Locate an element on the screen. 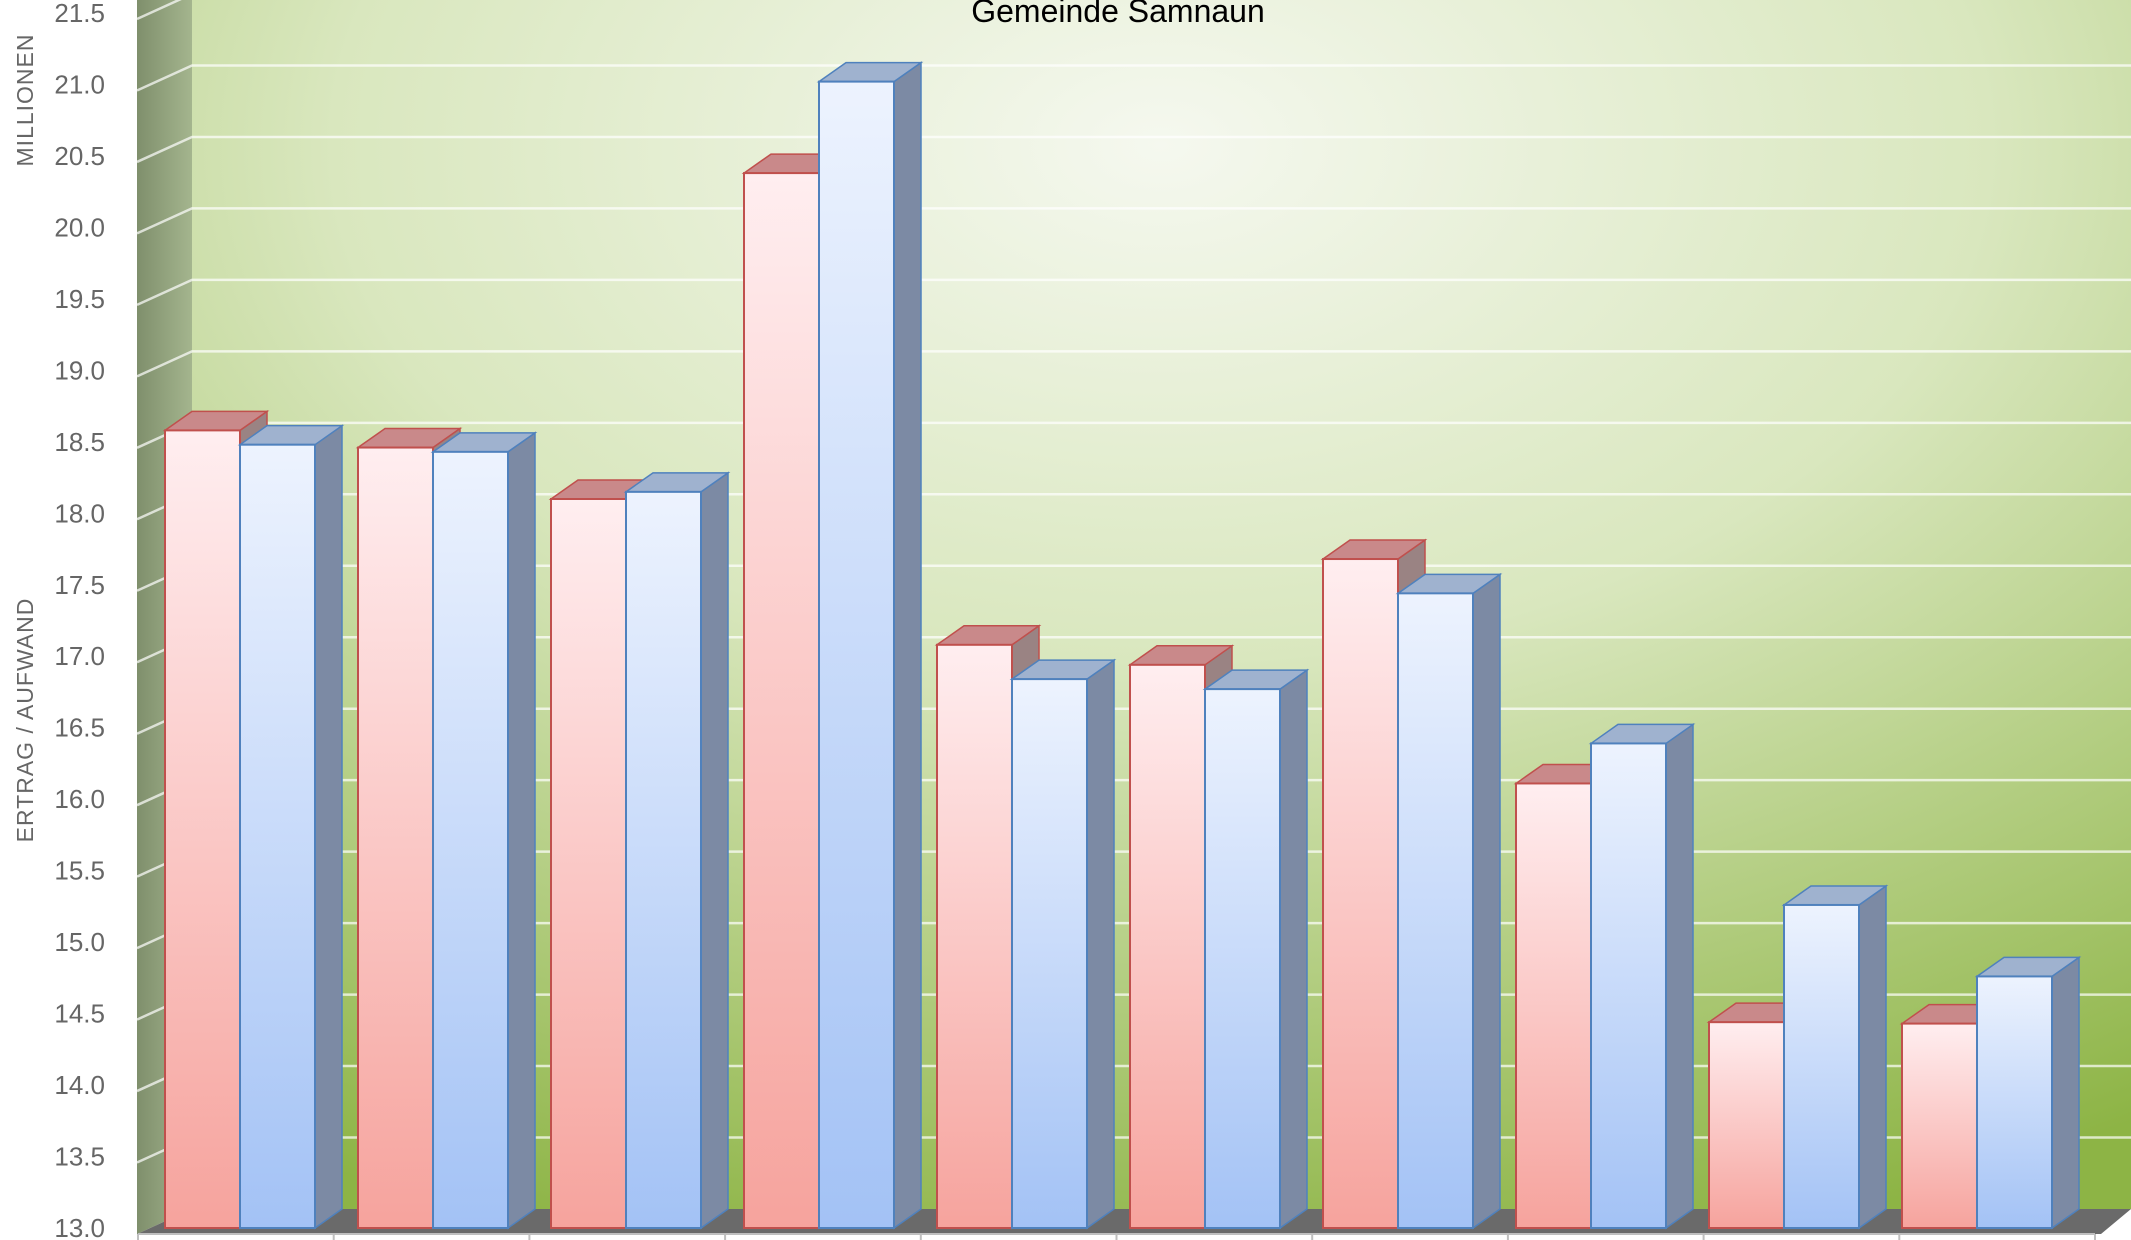 The height and width of the screenshot is (1240, 2131). y-tick-label: 18.5 is located at coordinates (79, 442).